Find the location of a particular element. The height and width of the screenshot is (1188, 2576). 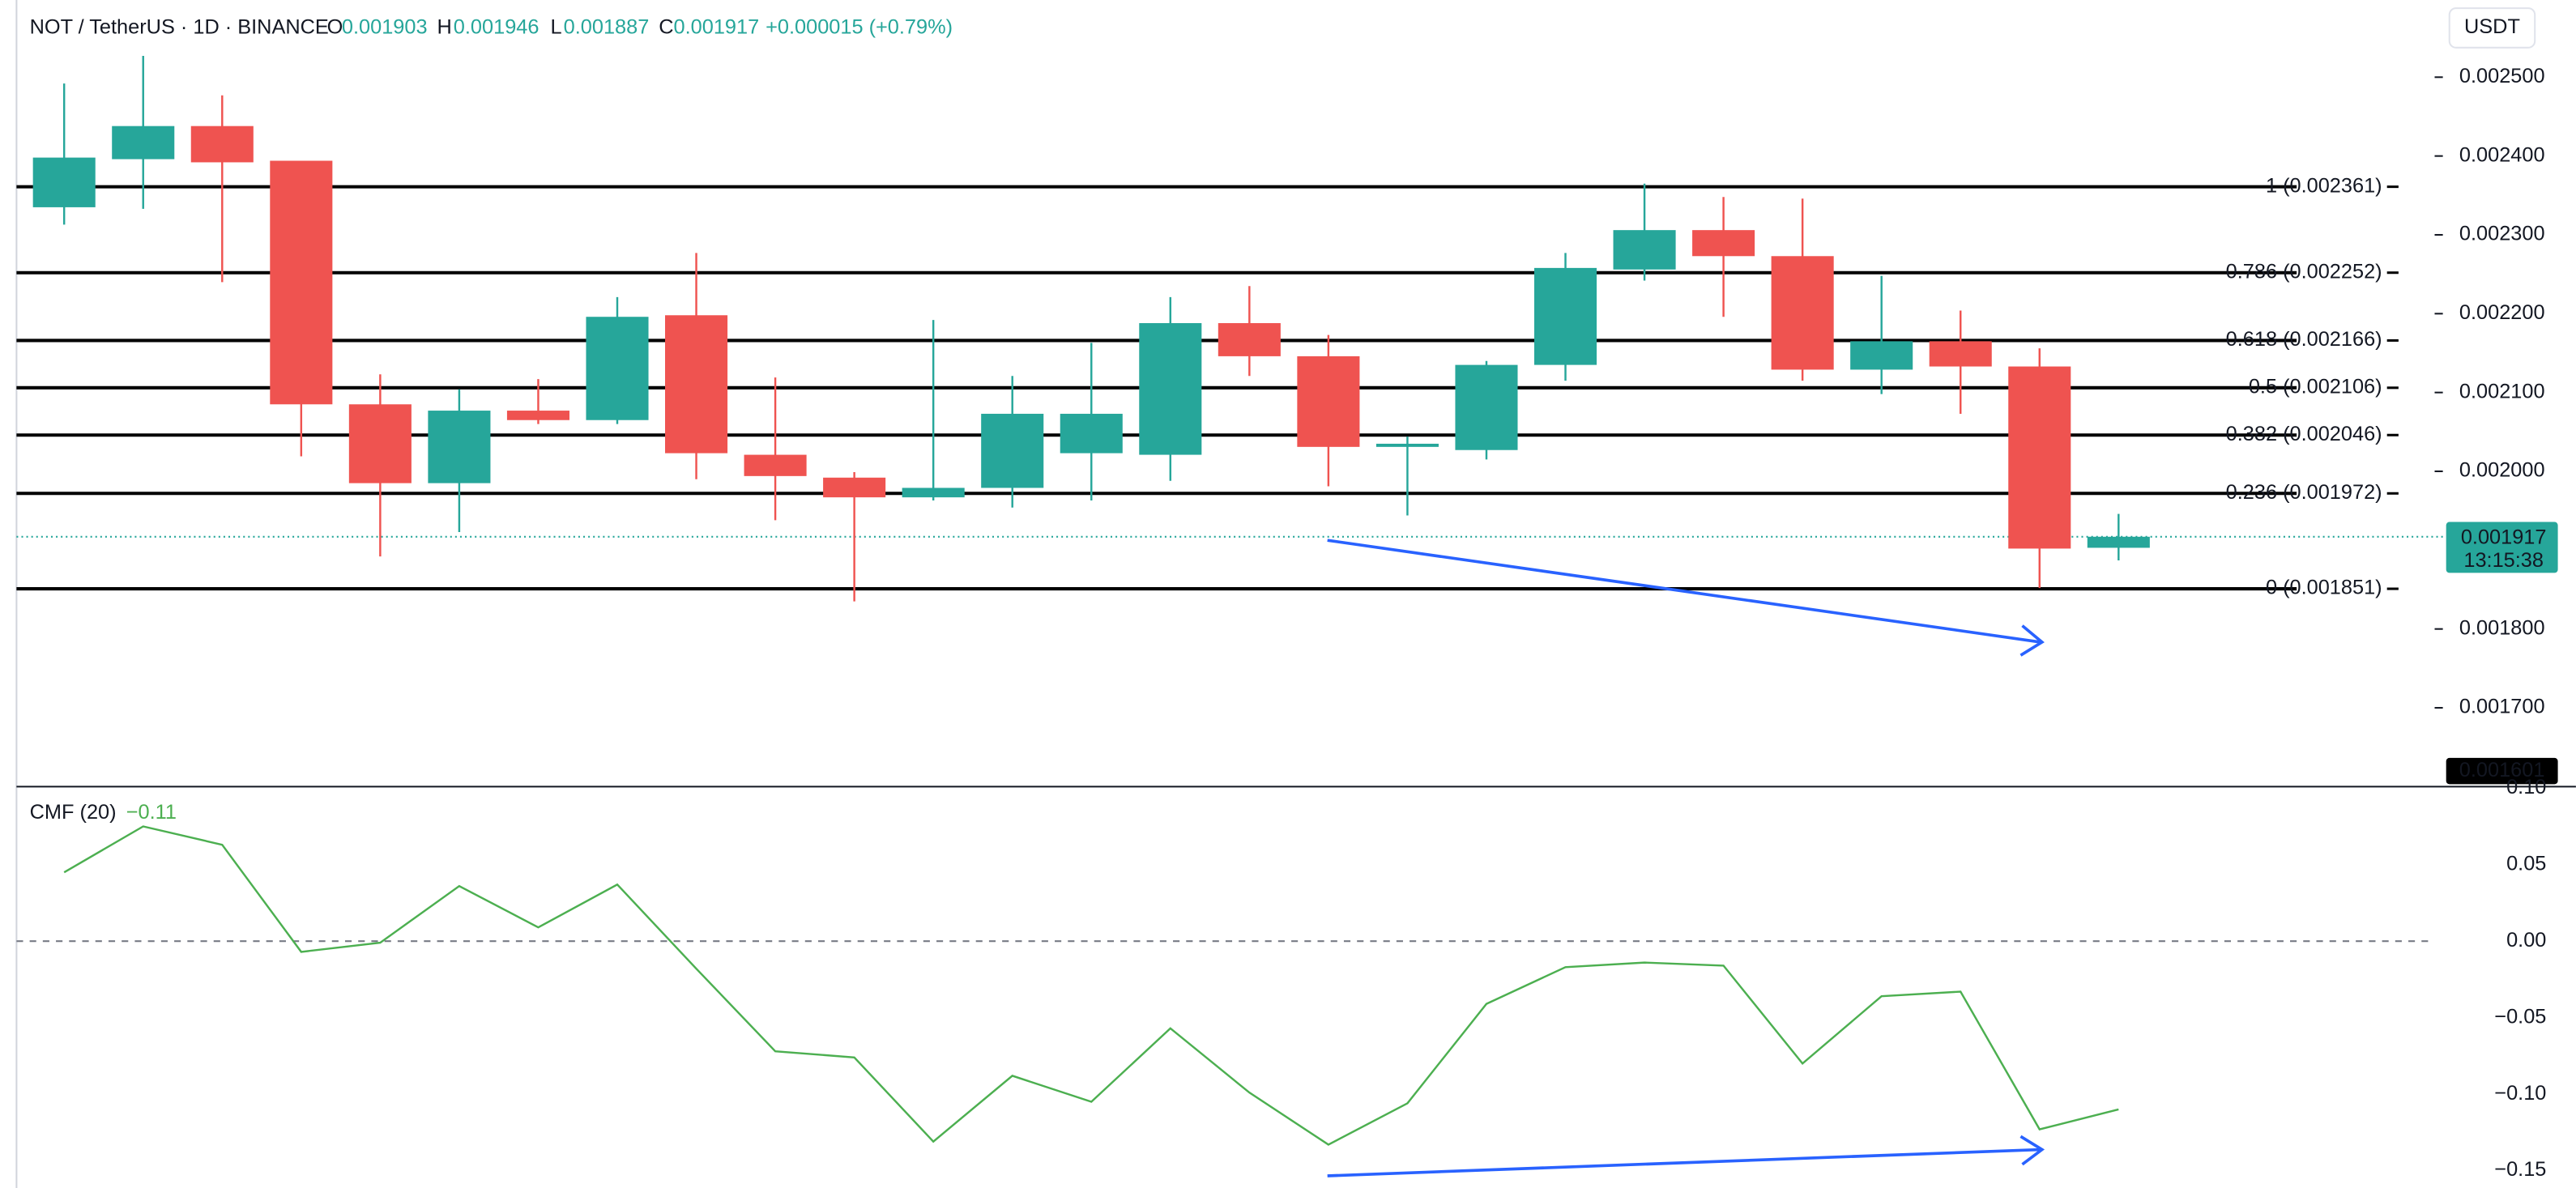

currency: USDT is located at coordinates (2492, 27).